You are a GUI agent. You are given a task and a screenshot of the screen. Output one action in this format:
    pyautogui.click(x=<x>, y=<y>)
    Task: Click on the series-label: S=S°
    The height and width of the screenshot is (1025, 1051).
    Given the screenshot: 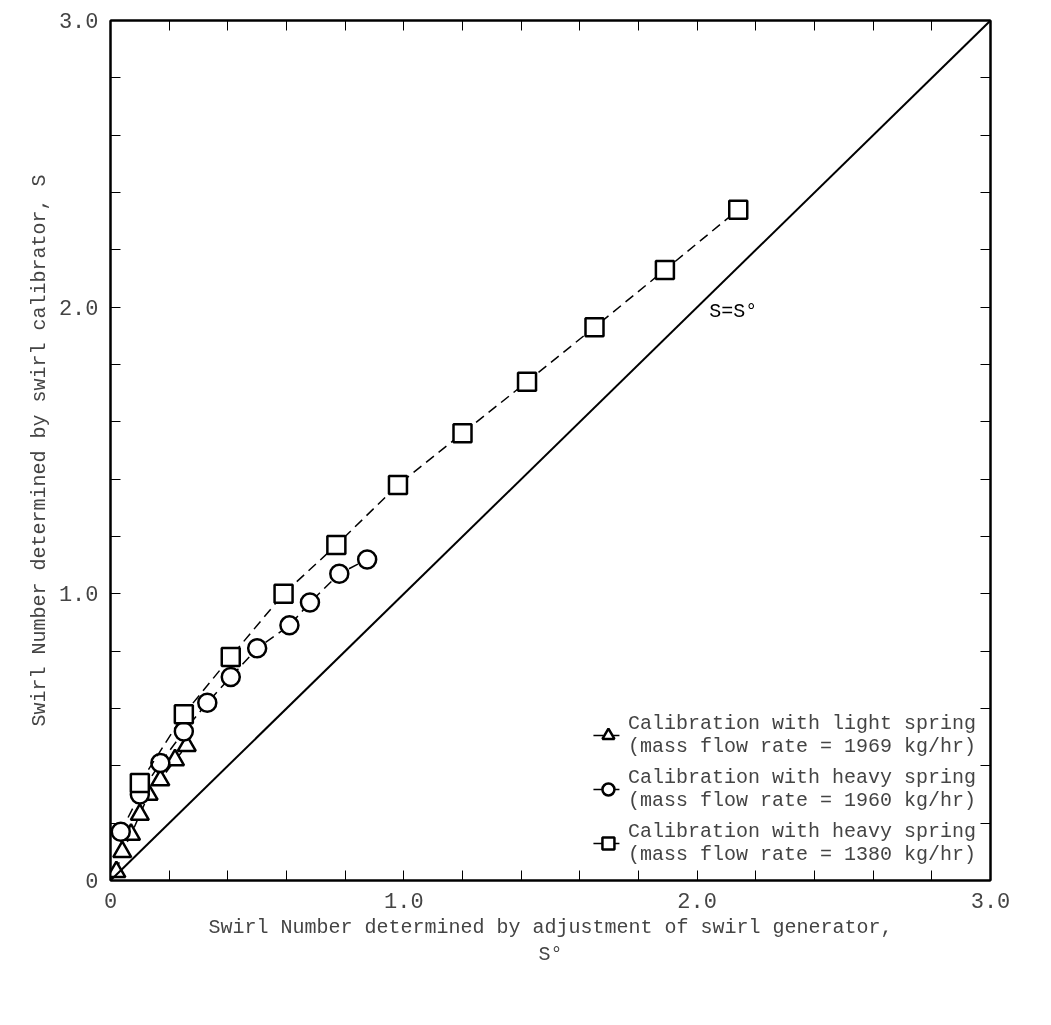 What is the action you would take?
    pyautogui.click(x=733, y=311)
    